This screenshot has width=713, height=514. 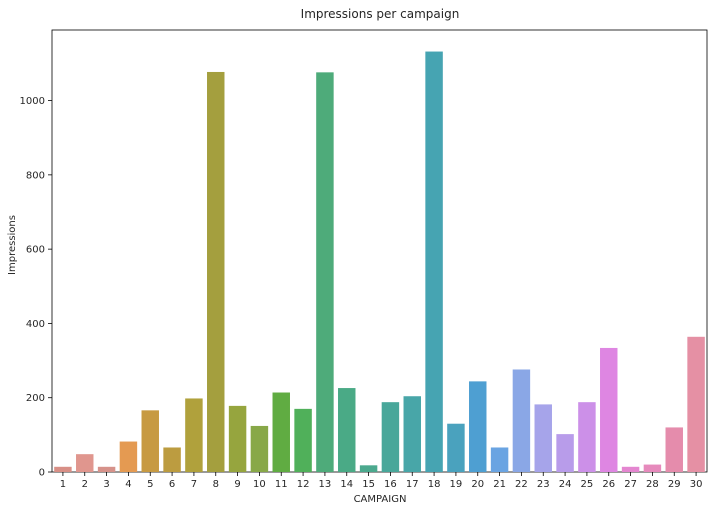 I want to click on x-tick-label: 17, so click(x=412, y=484).